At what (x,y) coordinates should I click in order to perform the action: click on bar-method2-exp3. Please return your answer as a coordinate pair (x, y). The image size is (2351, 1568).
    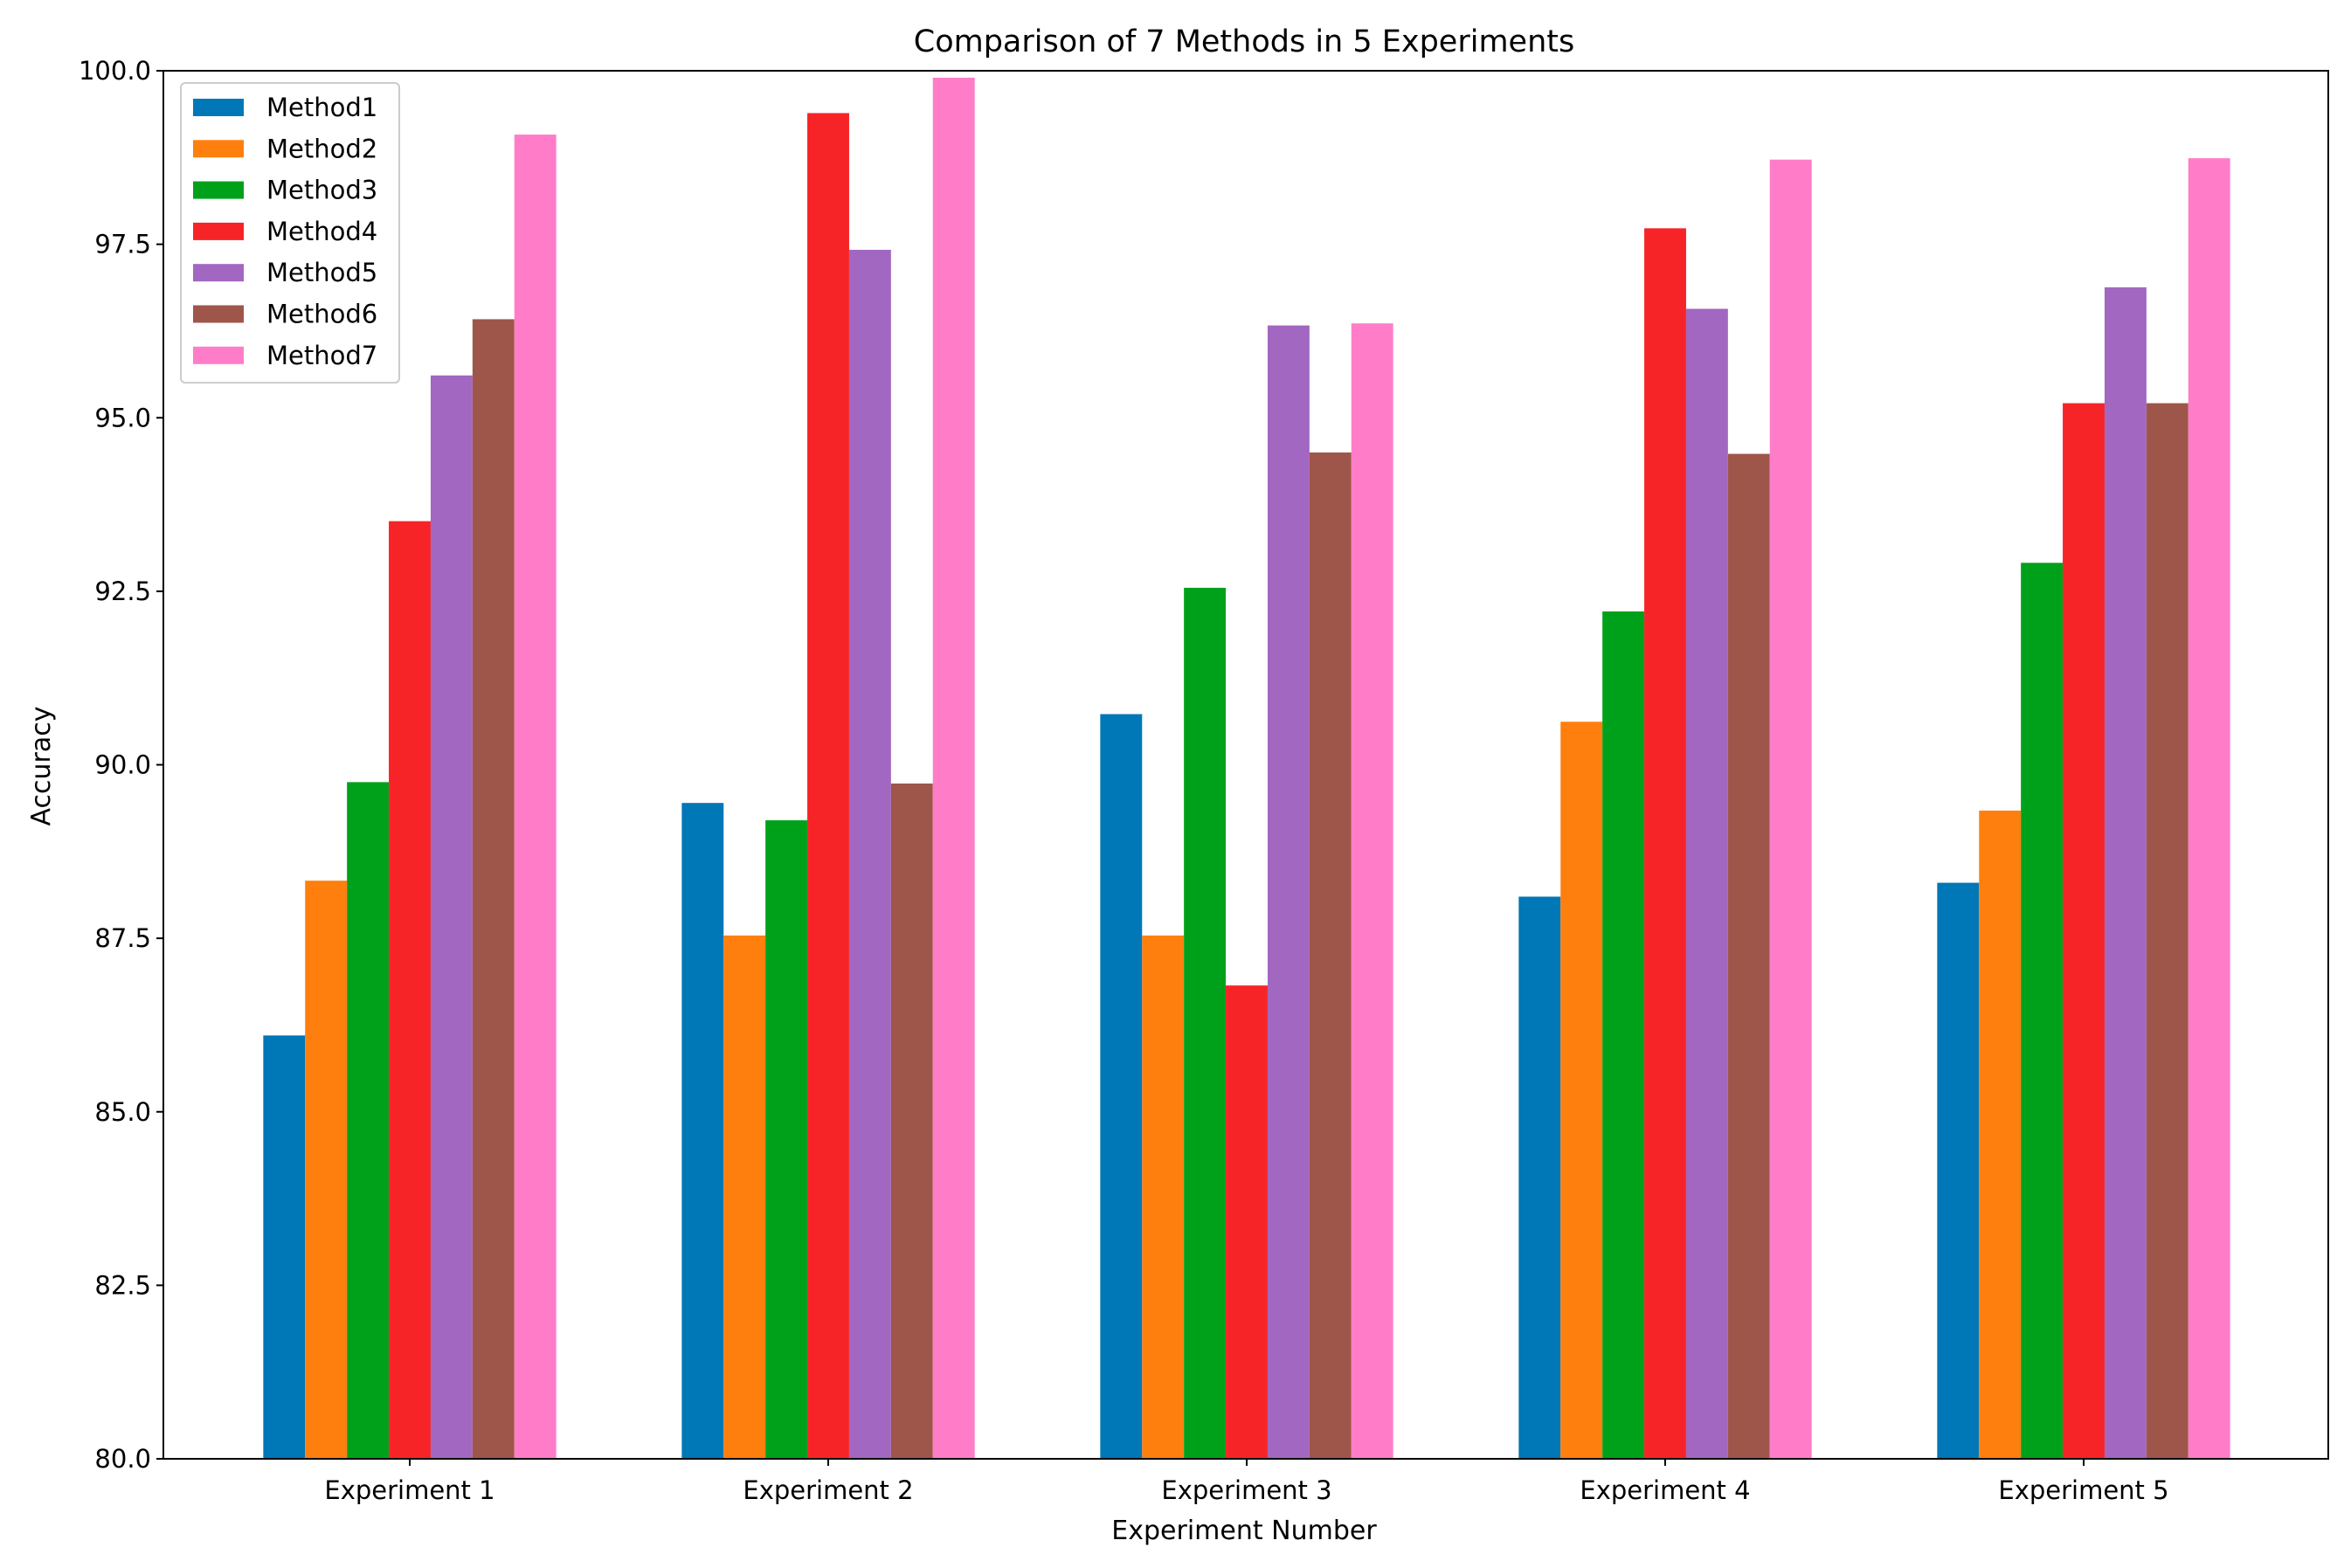
    Looking at the image, I should click on (1163, 1197).